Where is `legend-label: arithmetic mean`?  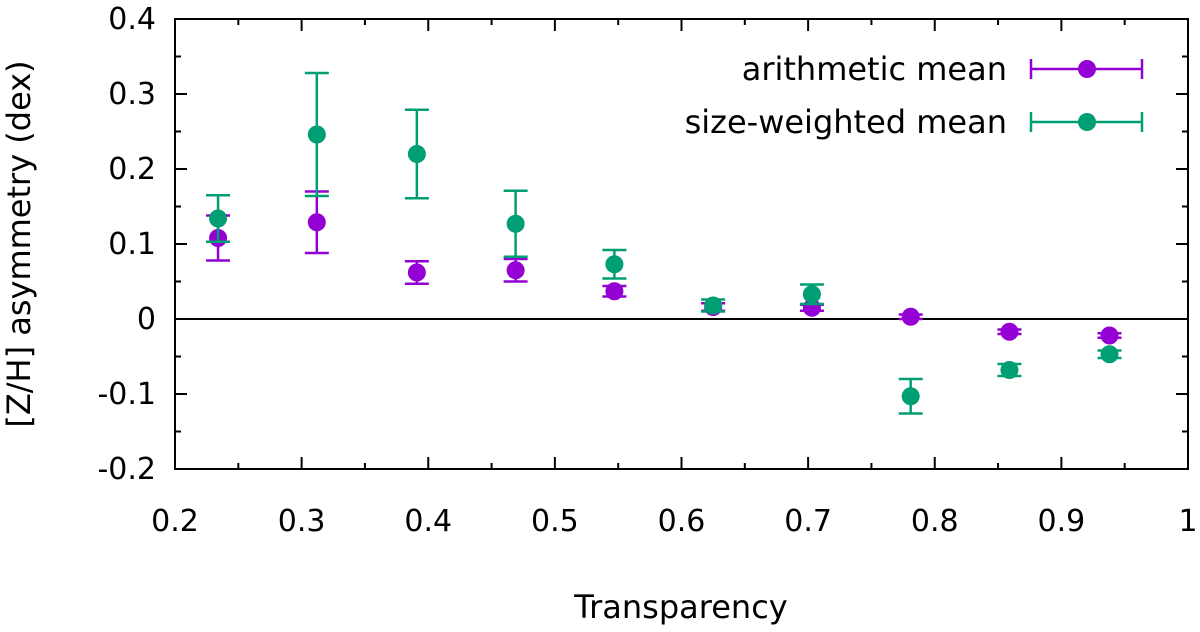
legend-label: arithmetic mean is located at coordinates (874, 69).